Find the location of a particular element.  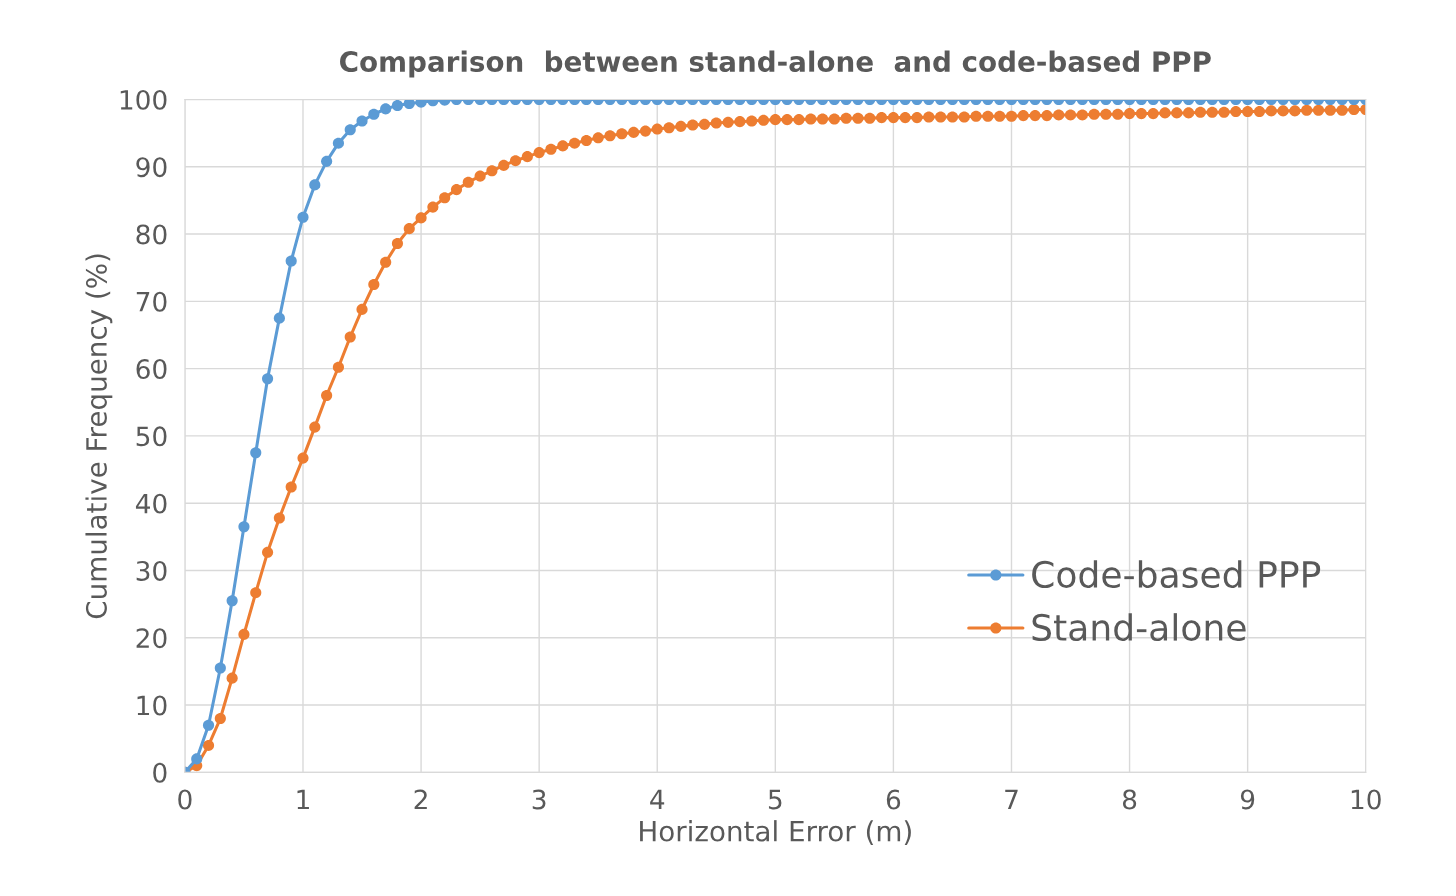

x-axis-title: Horizontal Error (m) is located at coordinates (775, 832).